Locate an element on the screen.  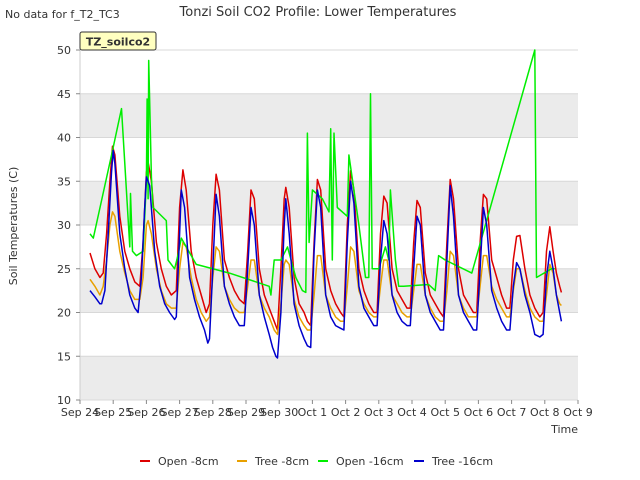
x-tick-label: Sep 24 is located at coordinates (80, 412).